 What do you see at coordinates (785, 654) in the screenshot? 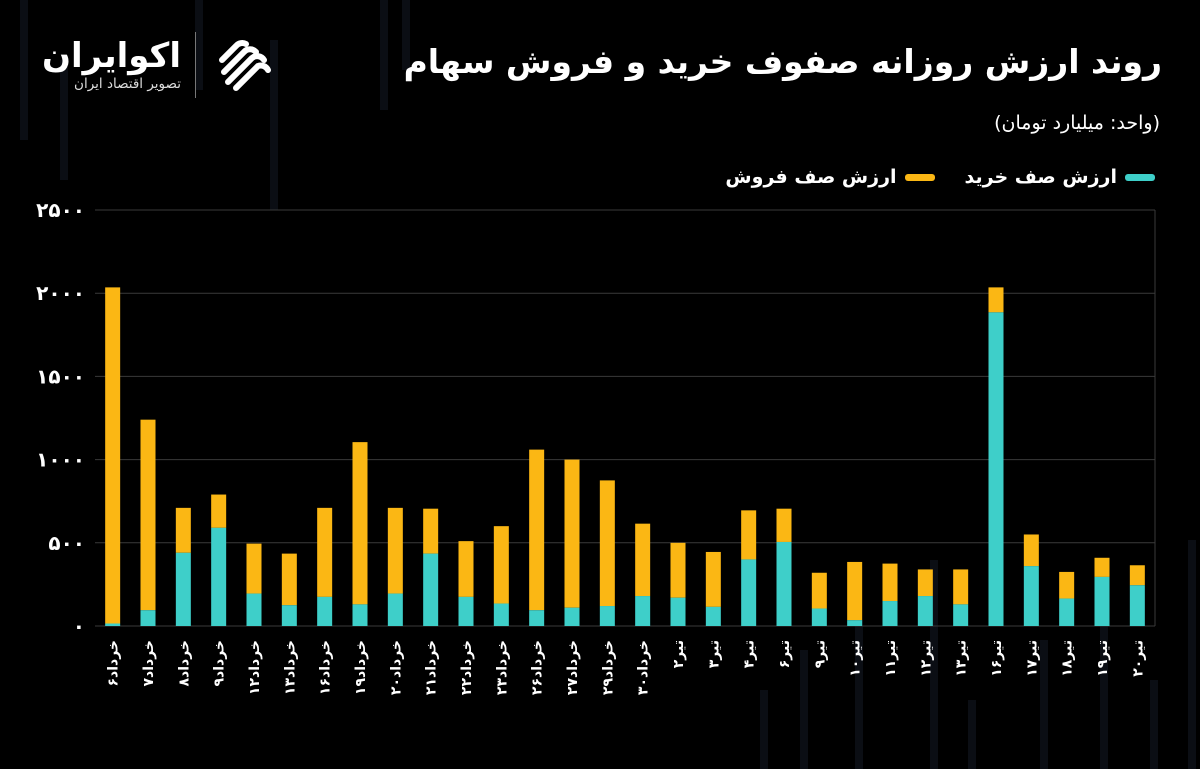
I see `x-tick-label: تیر۶` at bounding box center [785, 654].